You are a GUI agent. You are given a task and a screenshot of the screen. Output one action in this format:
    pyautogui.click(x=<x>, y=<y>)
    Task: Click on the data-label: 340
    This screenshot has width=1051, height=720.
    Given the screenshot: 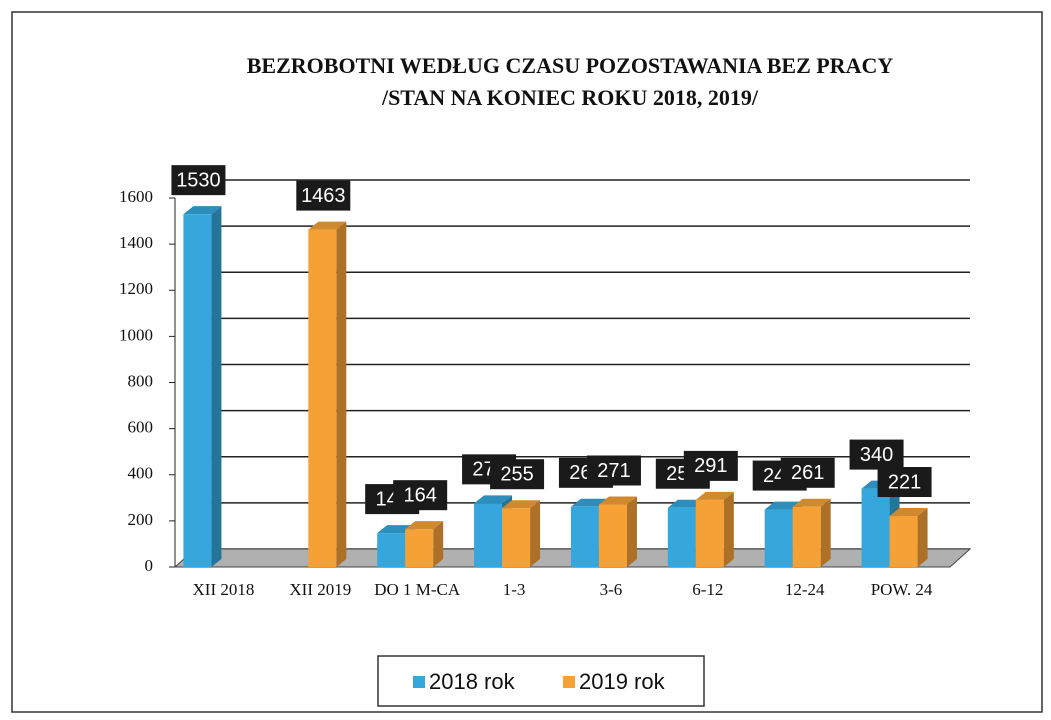 What is the action you would take?
    pyautogui.click(x=876, y=455)
    